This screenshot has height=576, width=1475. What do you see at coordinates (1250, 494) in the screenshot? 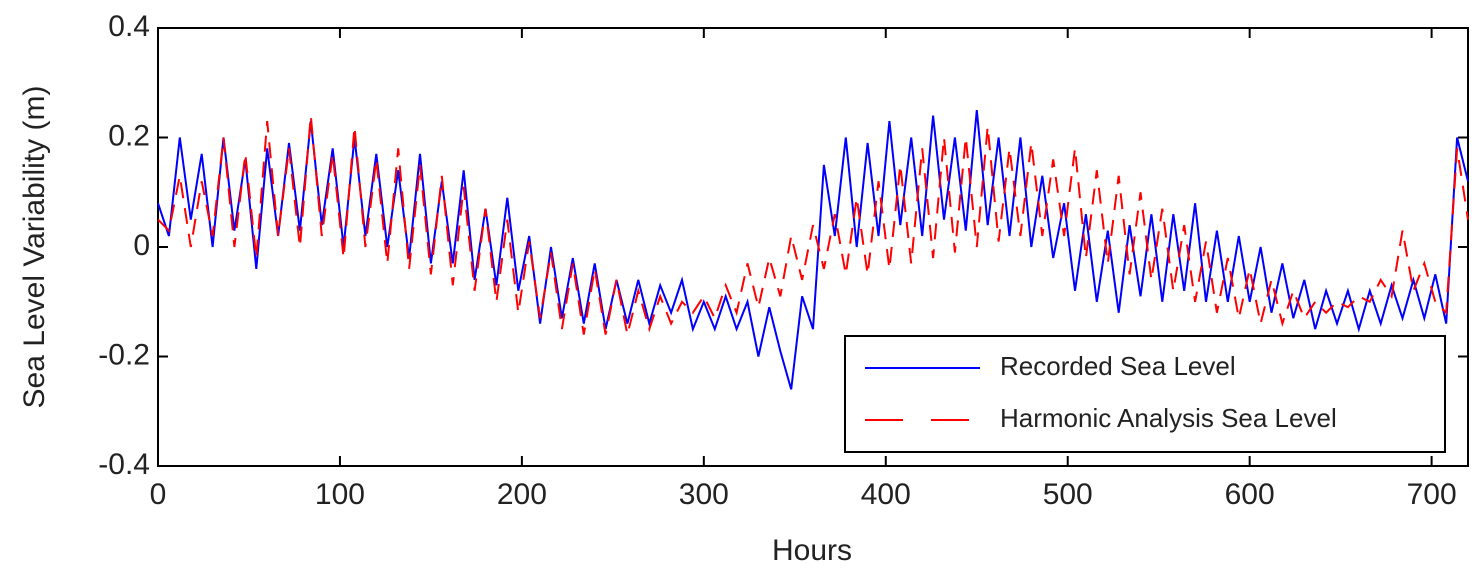
I see `x-tick-label: 600` at bounding box center [1250, 494].